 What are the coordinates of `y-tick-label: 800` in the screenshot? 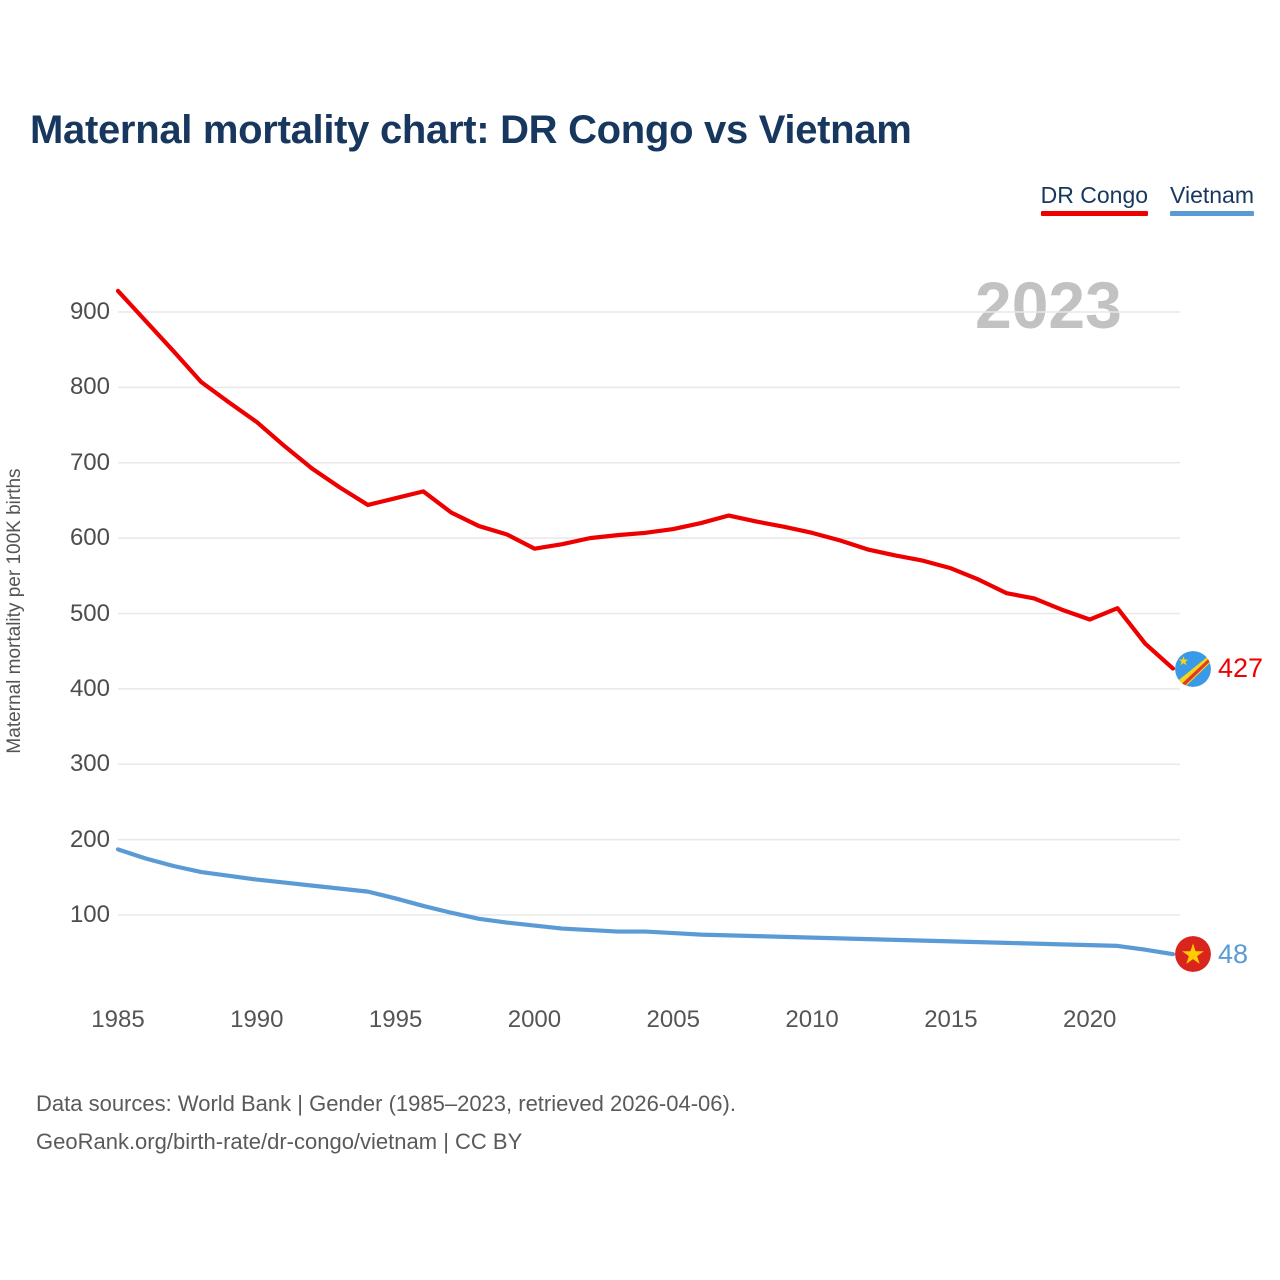 It's located at (89, 387).